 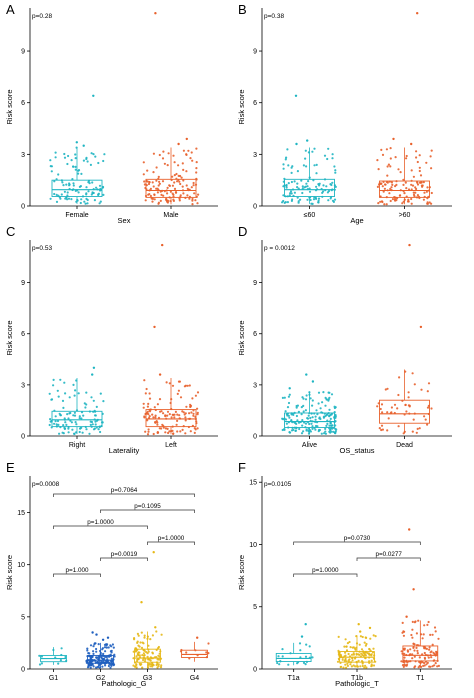 I want to click on box, so click(x=309, y=420).